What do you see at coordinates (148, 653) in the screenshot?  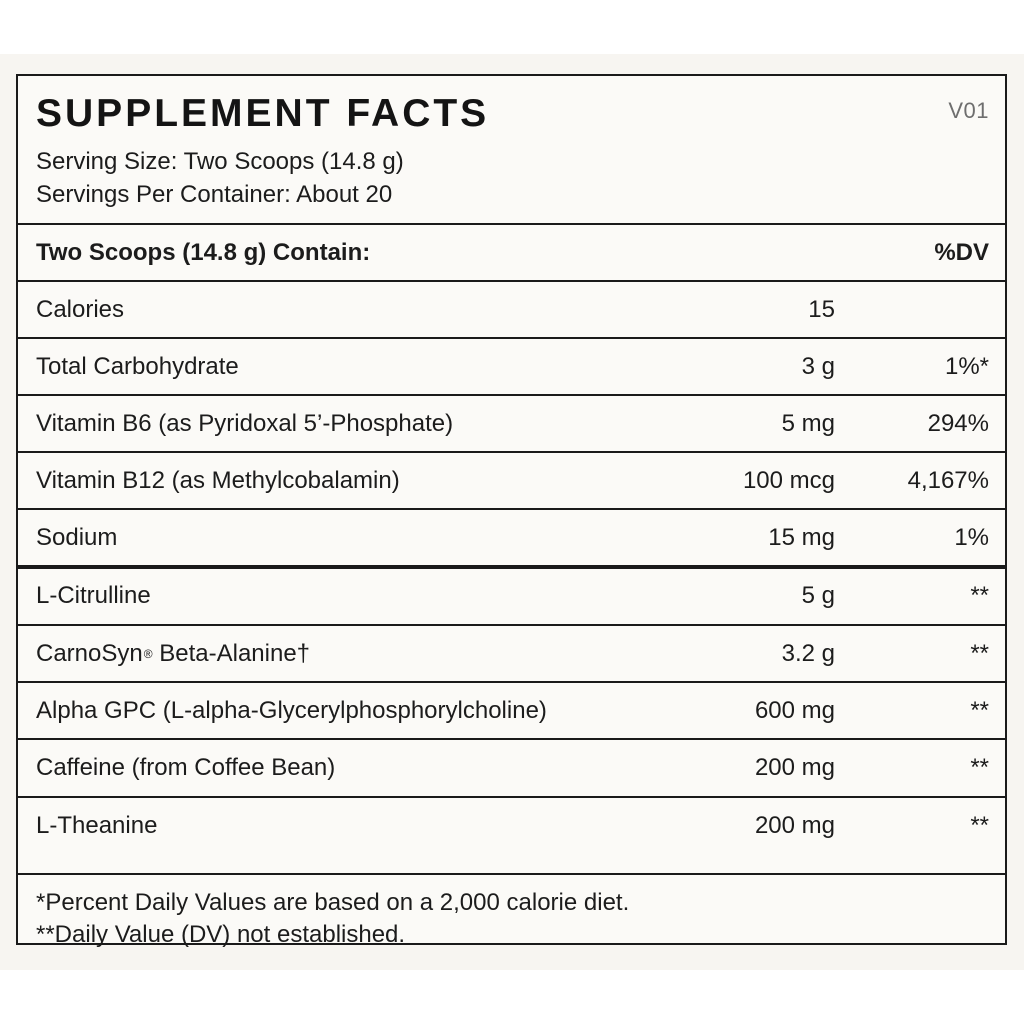 I see `registered-mark: ®` at bounding box center [148, 653].